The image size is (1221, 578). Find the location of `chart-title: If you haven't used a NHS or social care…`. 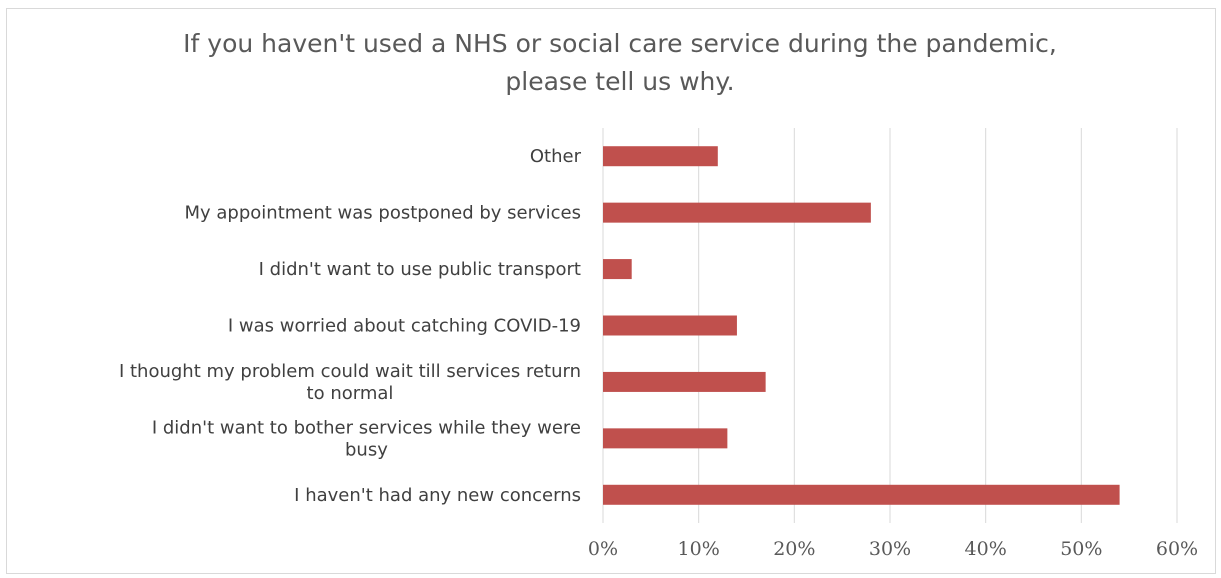

chart-title: If you haven't used a NHS or social care… is located at coordinates (620, 62).